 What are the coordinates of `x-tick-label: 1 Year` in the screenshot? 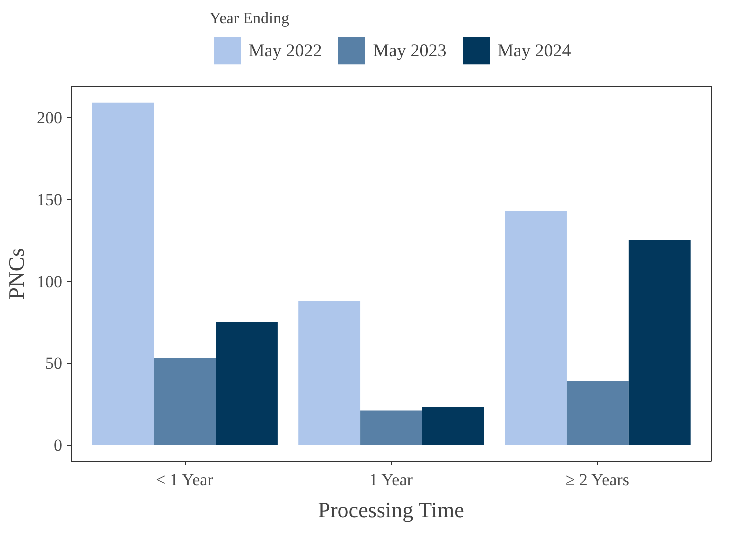 It's located at (391, 480).